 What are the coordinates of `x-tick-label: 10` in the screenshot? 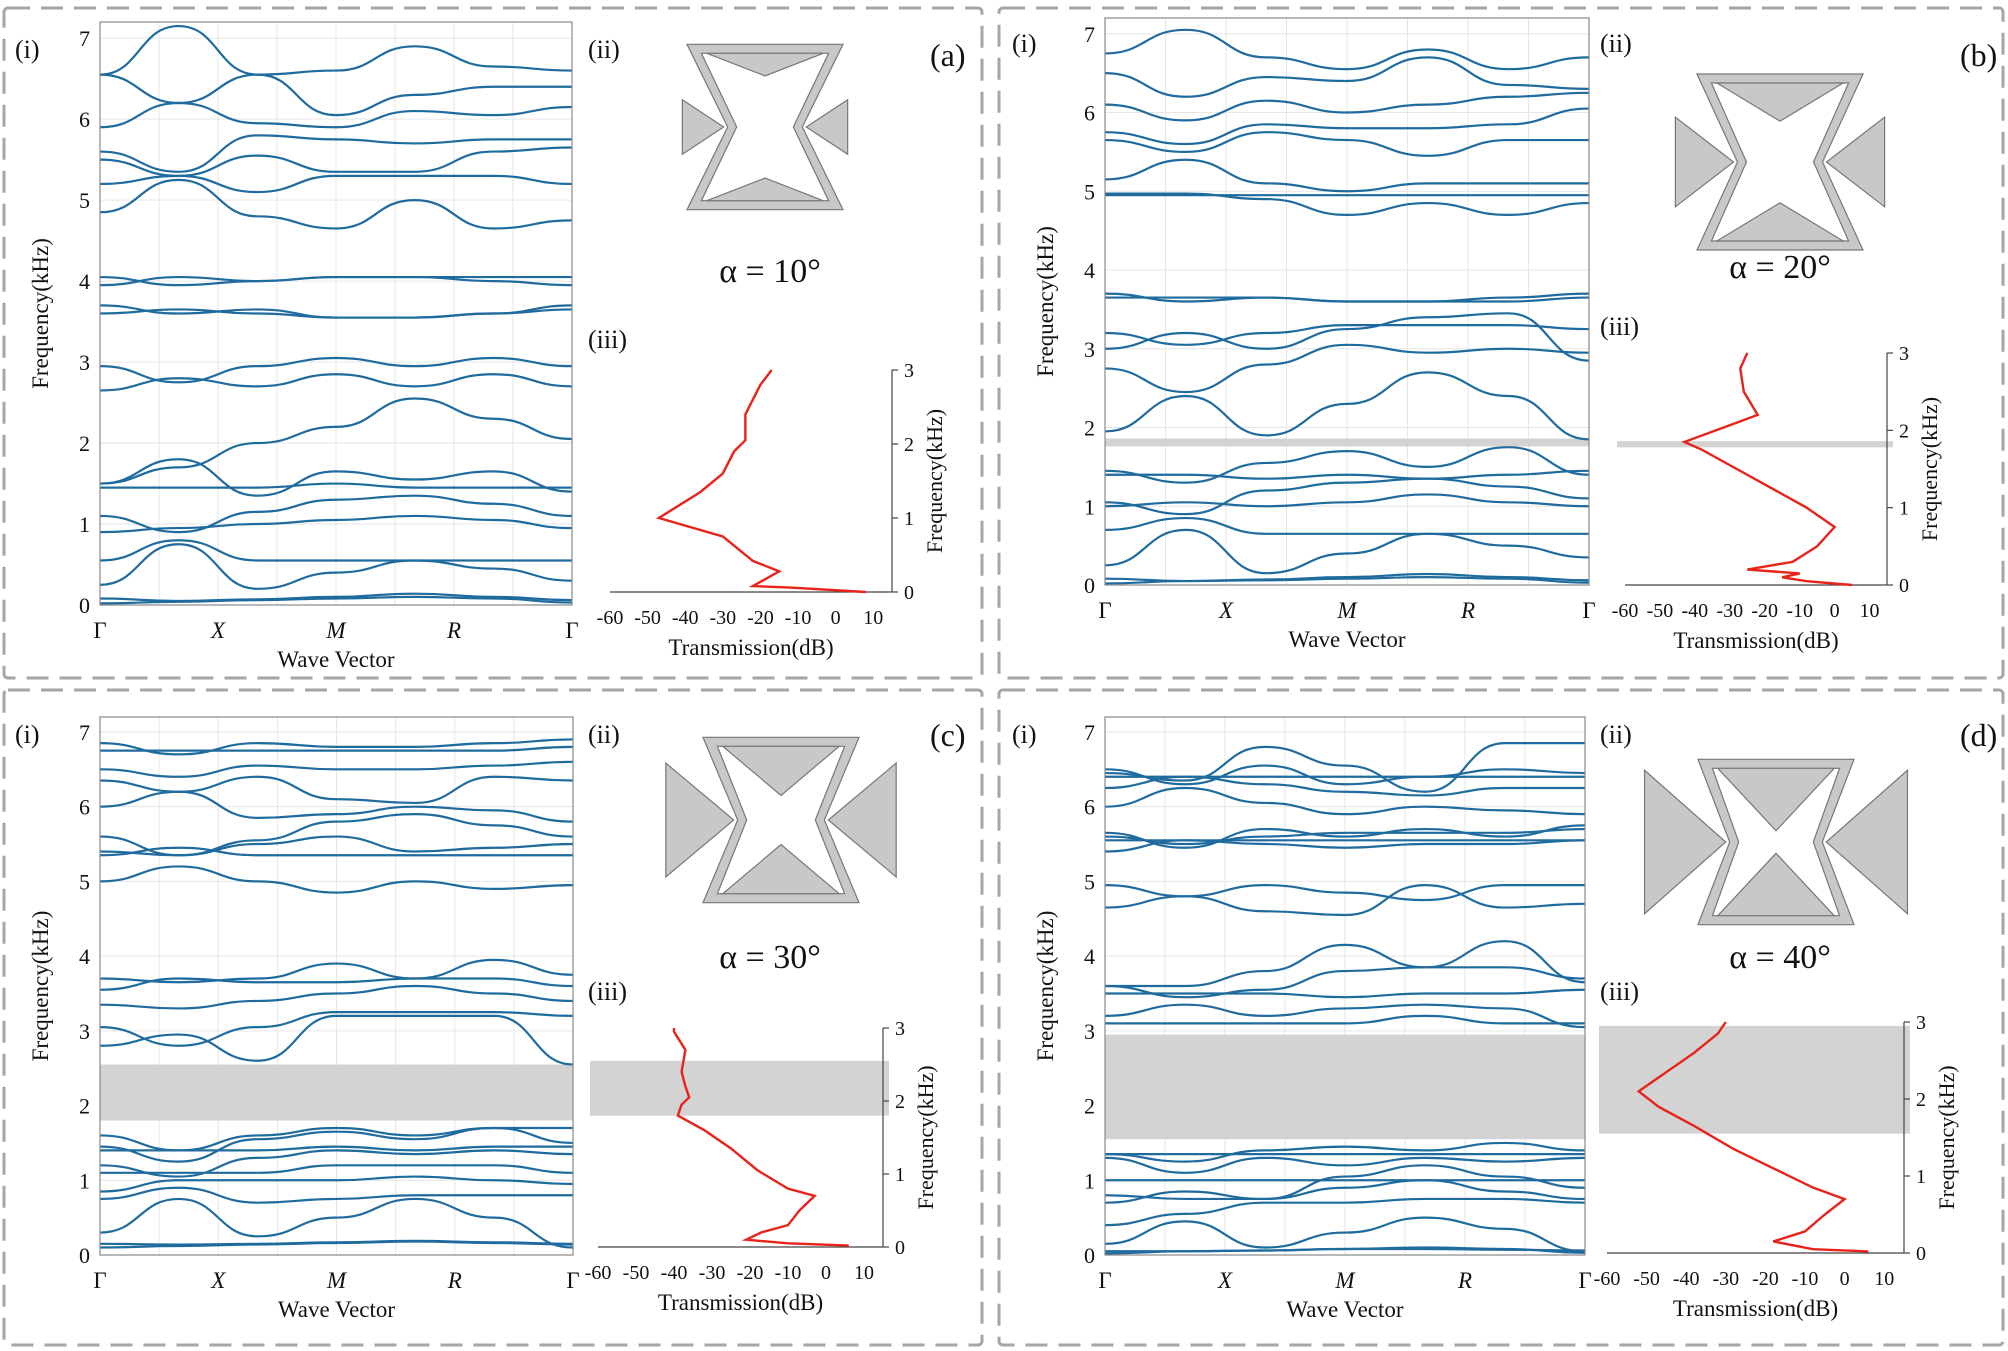 It's located at (864, 1273).